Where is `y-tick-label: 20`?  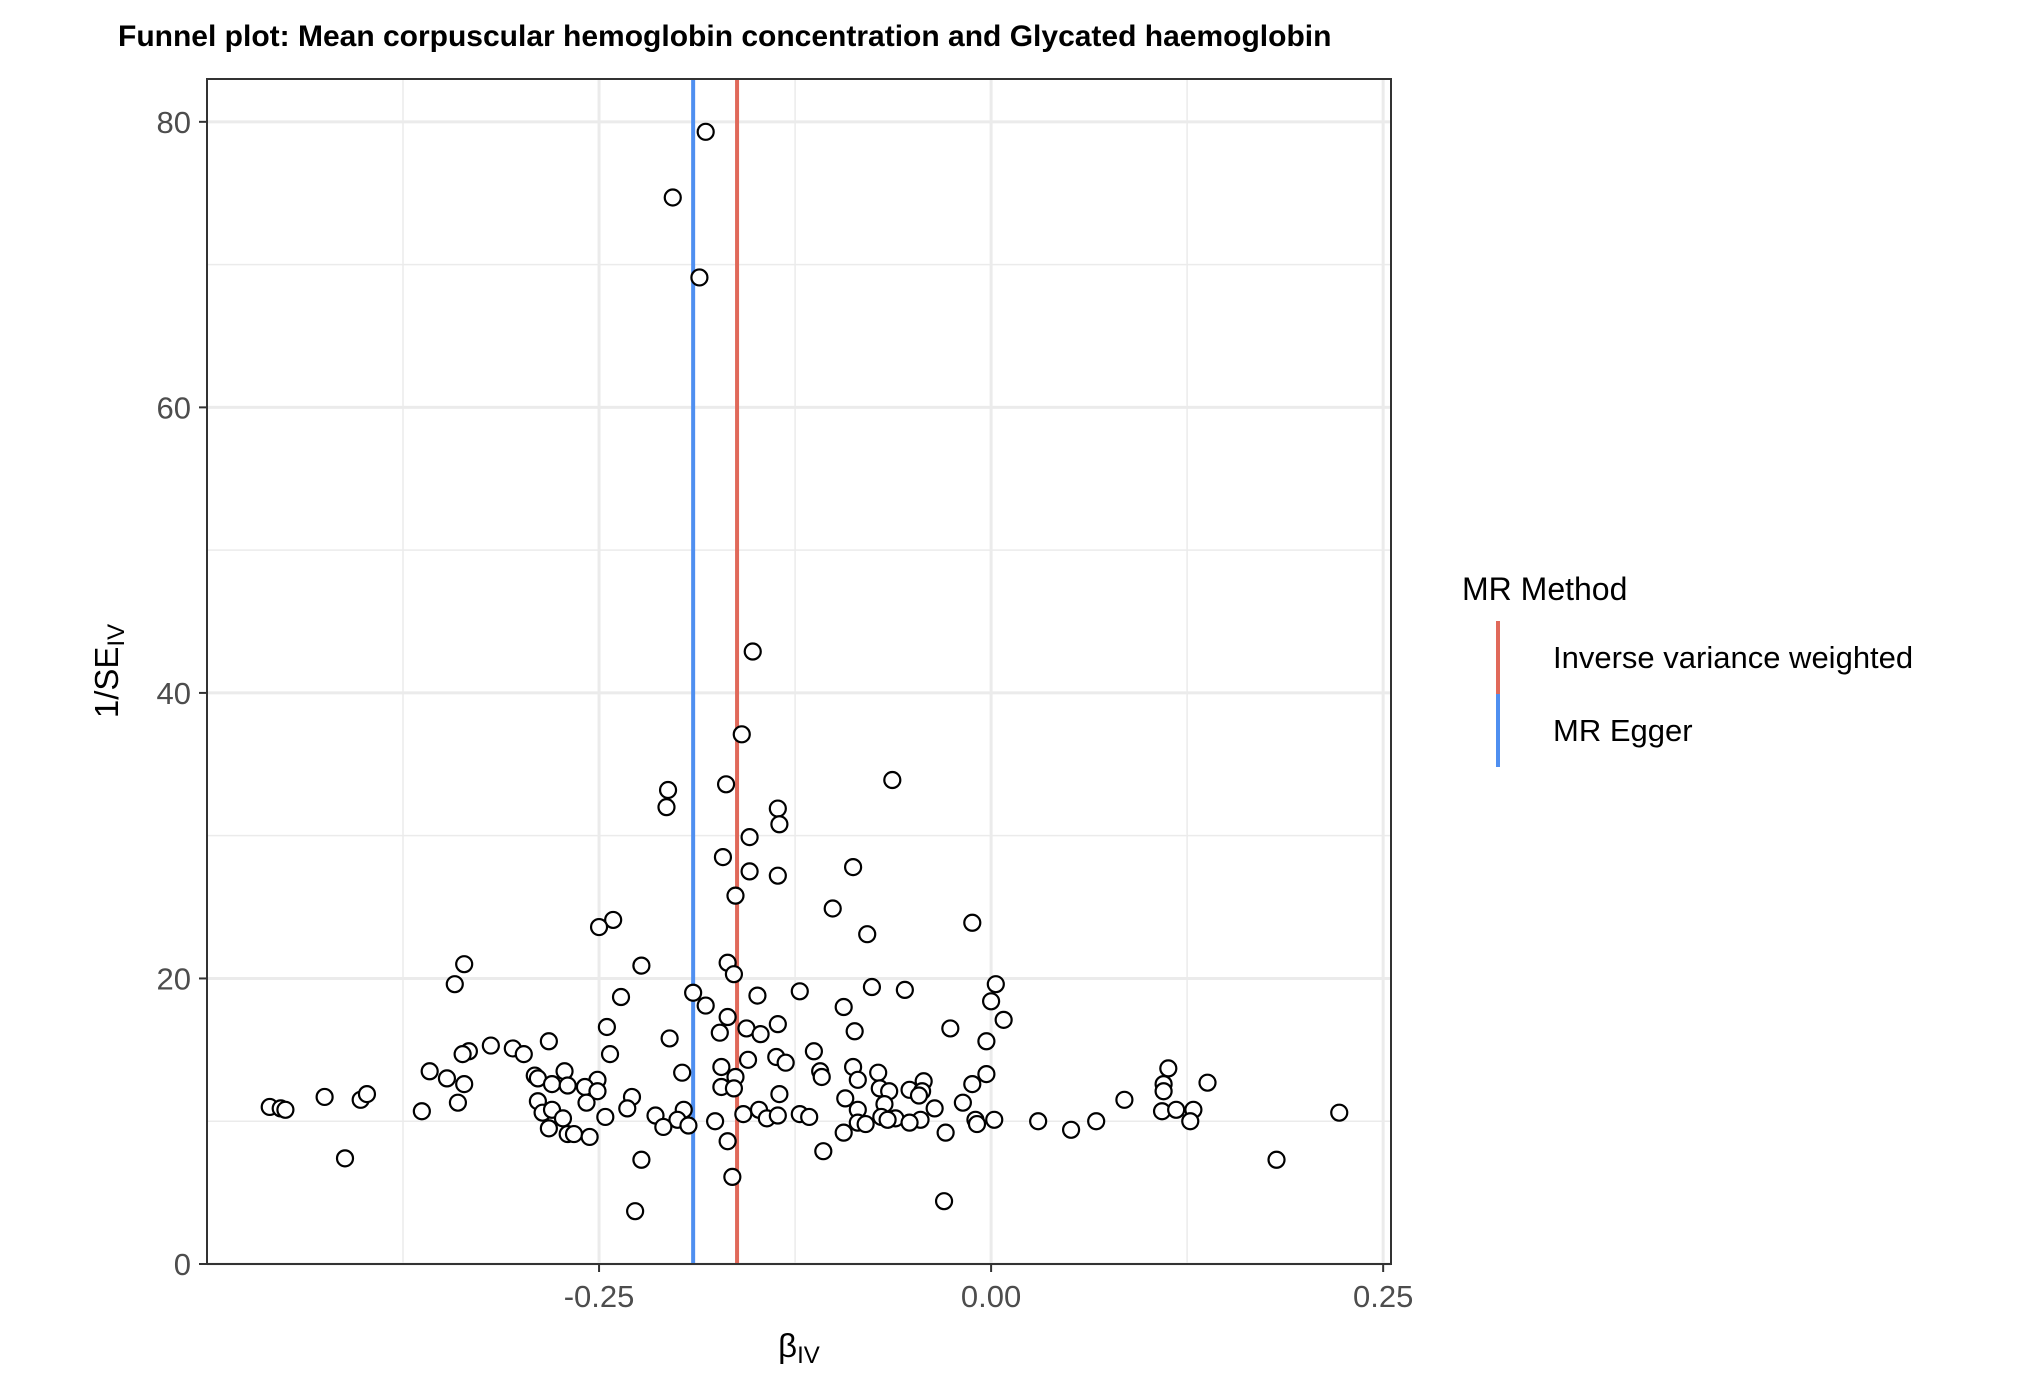
y-tick-label: 20 is located at coordinates (174, 978).